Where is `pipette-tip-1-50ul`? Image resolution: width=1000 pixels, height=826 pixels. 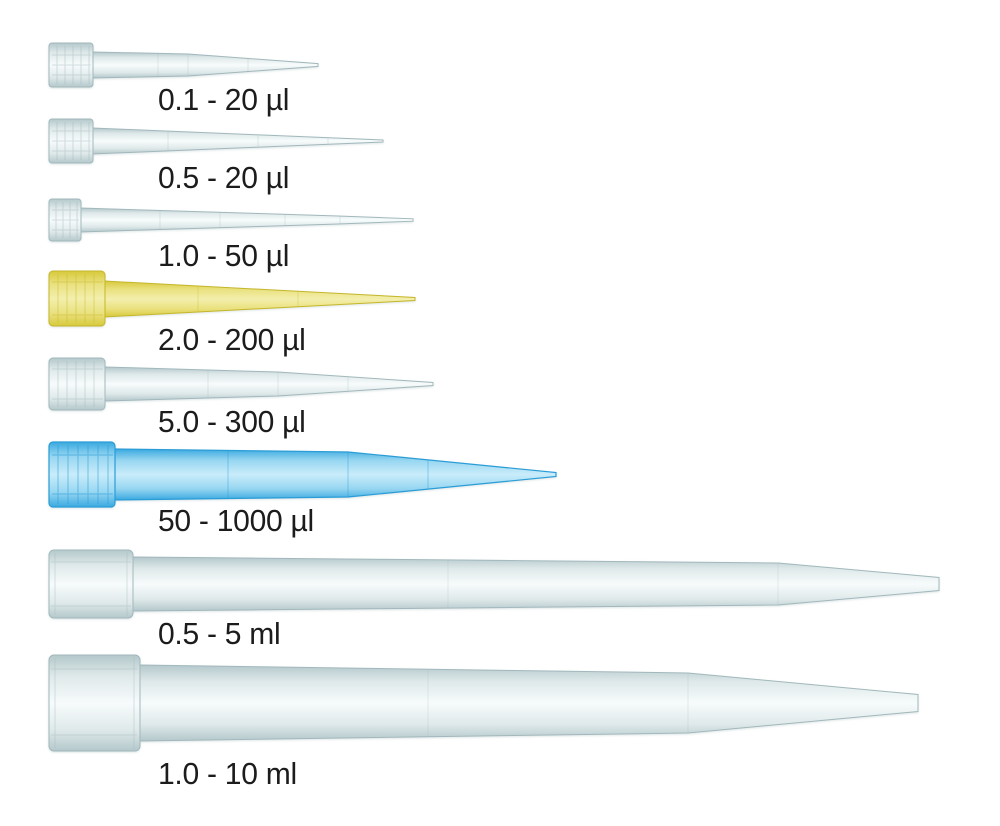
pipette-tip-1-50ul is located at coordinates (232, 220).